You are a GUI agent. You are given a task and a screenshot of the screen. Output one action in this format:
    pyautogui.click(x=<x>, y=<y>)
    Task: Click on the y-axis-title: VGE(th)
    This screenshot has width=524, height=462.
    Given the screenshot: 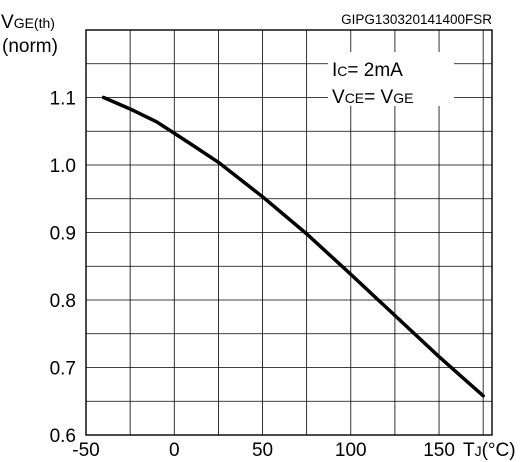 What is the action you would take?
    pyautogui.click(x=28, y=22)
    